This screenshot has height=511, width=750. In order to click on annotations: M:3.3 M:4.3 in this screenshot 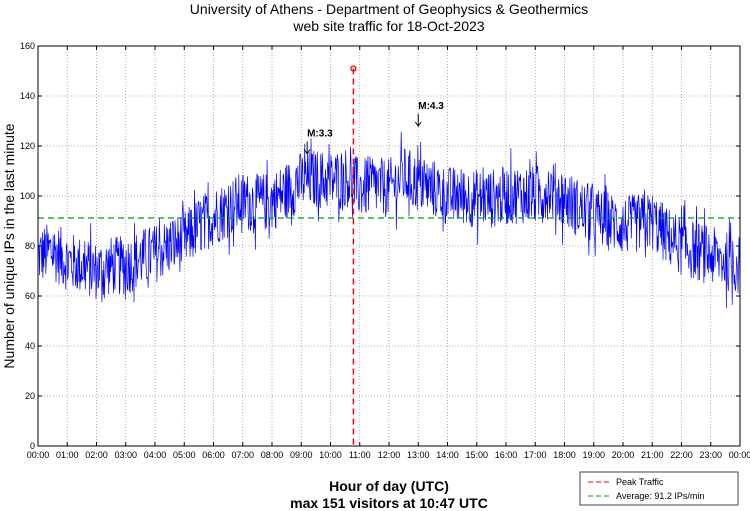, I will do `click(373, 128)`.